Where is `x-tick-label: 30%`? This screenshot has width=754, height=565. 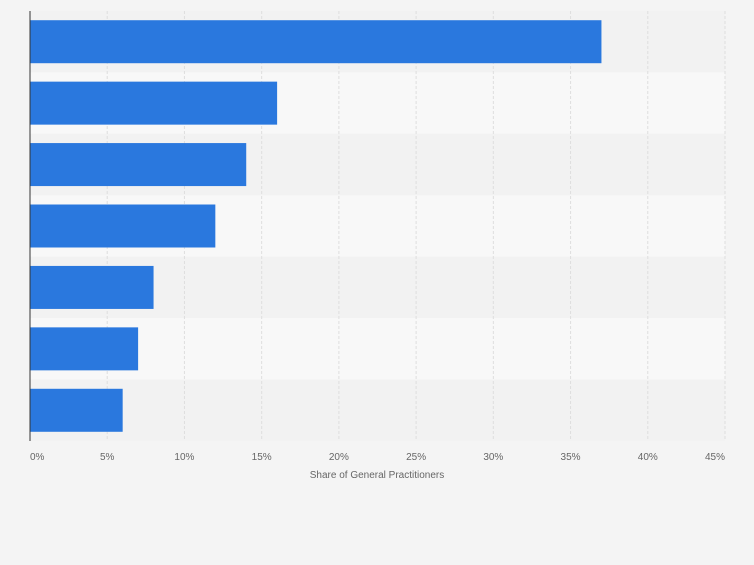
x-tick-label: 30% is located at coordinates (493, 457).